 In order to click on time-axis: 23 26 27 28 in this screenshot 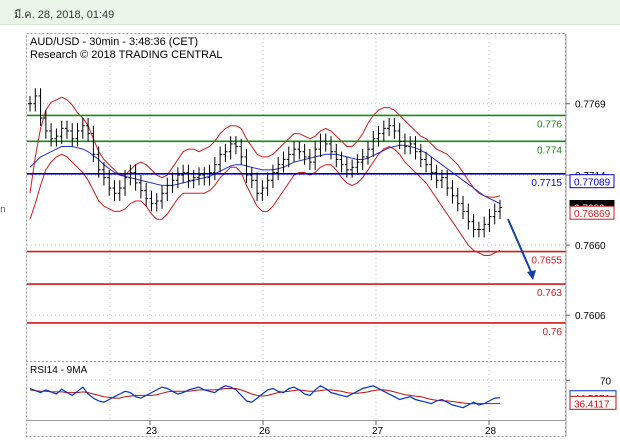, I will do `click(321, 428)`.